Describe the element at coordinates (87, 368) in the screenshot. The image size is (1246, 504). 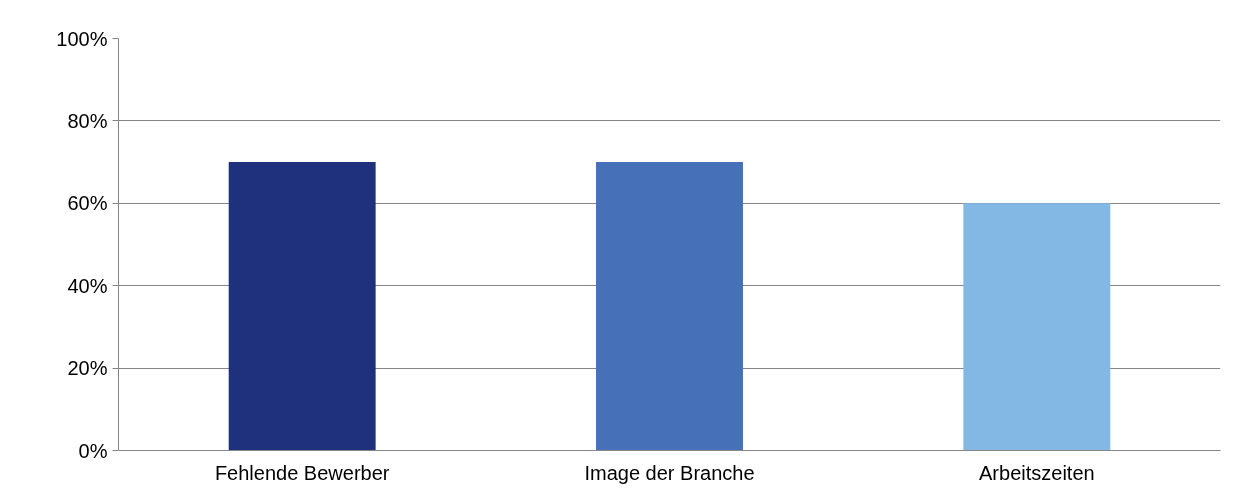
I see `y-tick-label: 20%` at that location.